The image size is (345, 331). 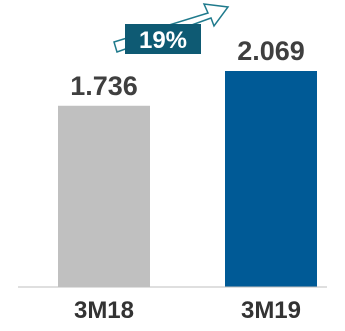 I want to click on growth-badge-box, so click(x=163, y=39).